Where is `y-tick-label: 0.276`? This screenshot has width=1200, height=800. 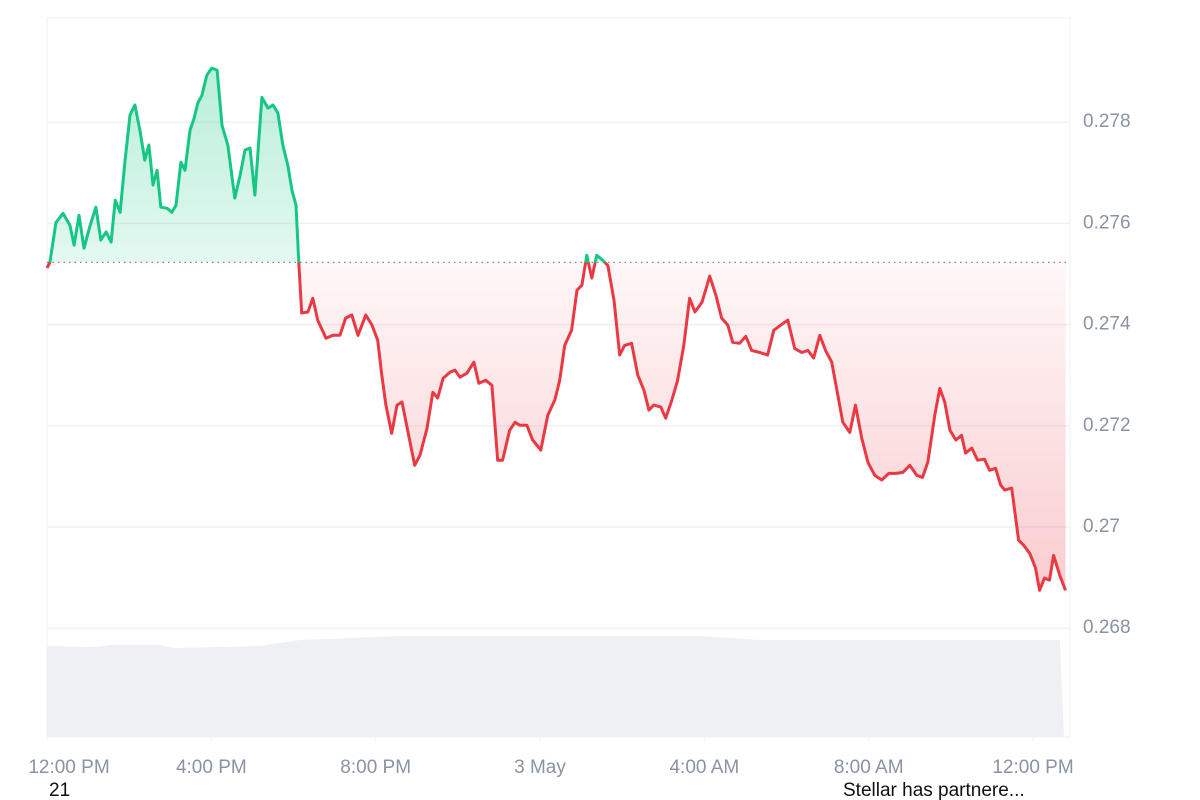
y-tick-label: 0.276 is located at coordinates (1107, 222).